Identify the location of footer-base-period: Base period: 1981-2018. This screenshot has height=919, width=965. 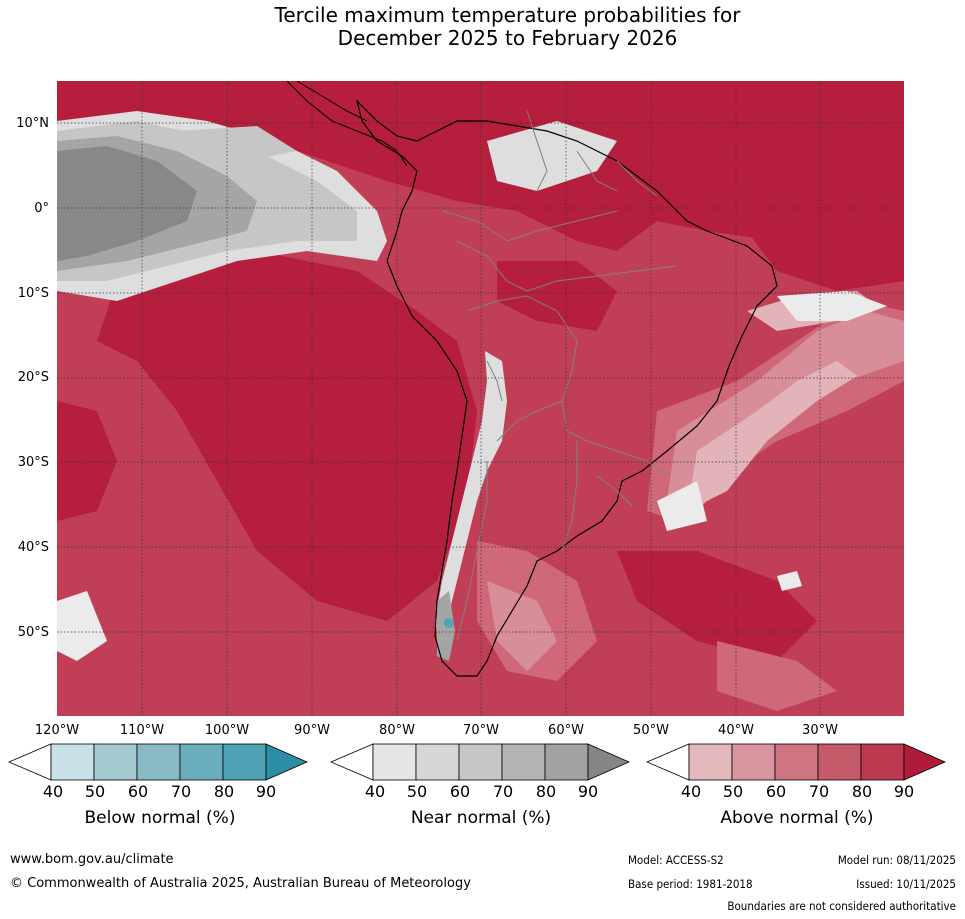
(690, 884).